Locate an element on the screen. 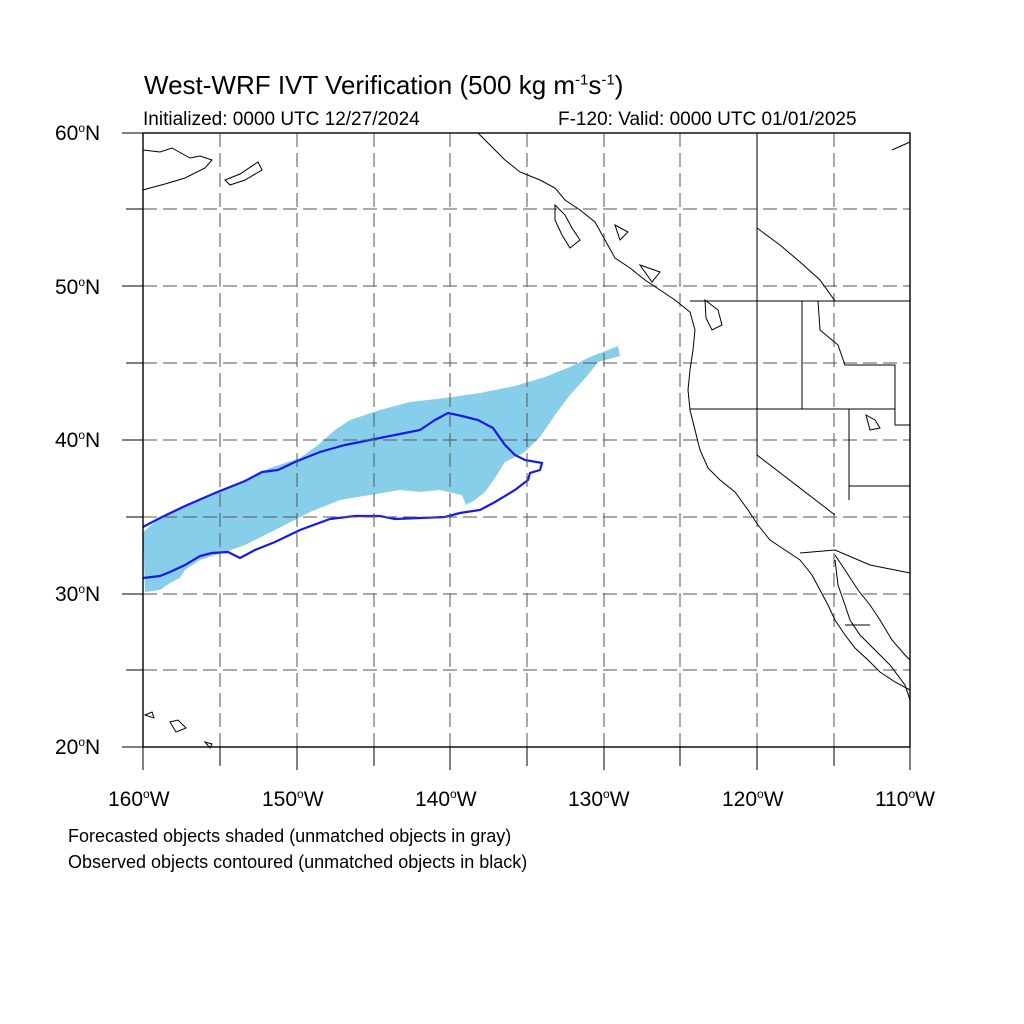  lon-label-130: 130oW is located at coordinates (599, 799).